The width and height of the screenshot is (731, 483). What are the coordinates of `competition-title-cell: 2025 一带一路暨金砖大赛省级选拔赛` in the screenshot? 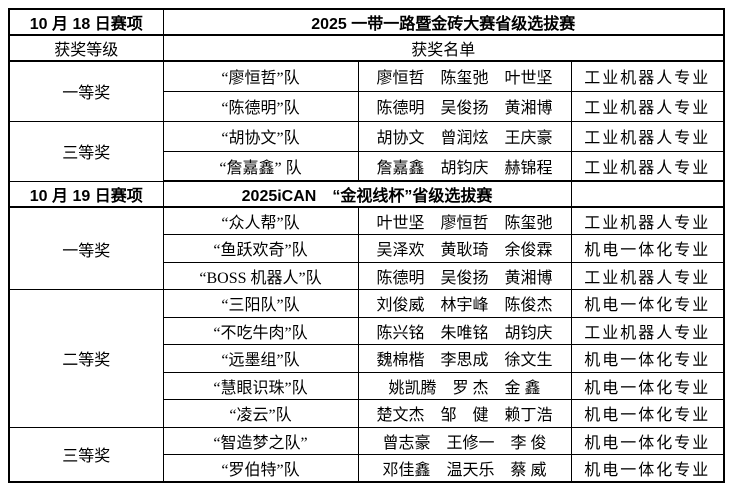 It's located at (443, 22).